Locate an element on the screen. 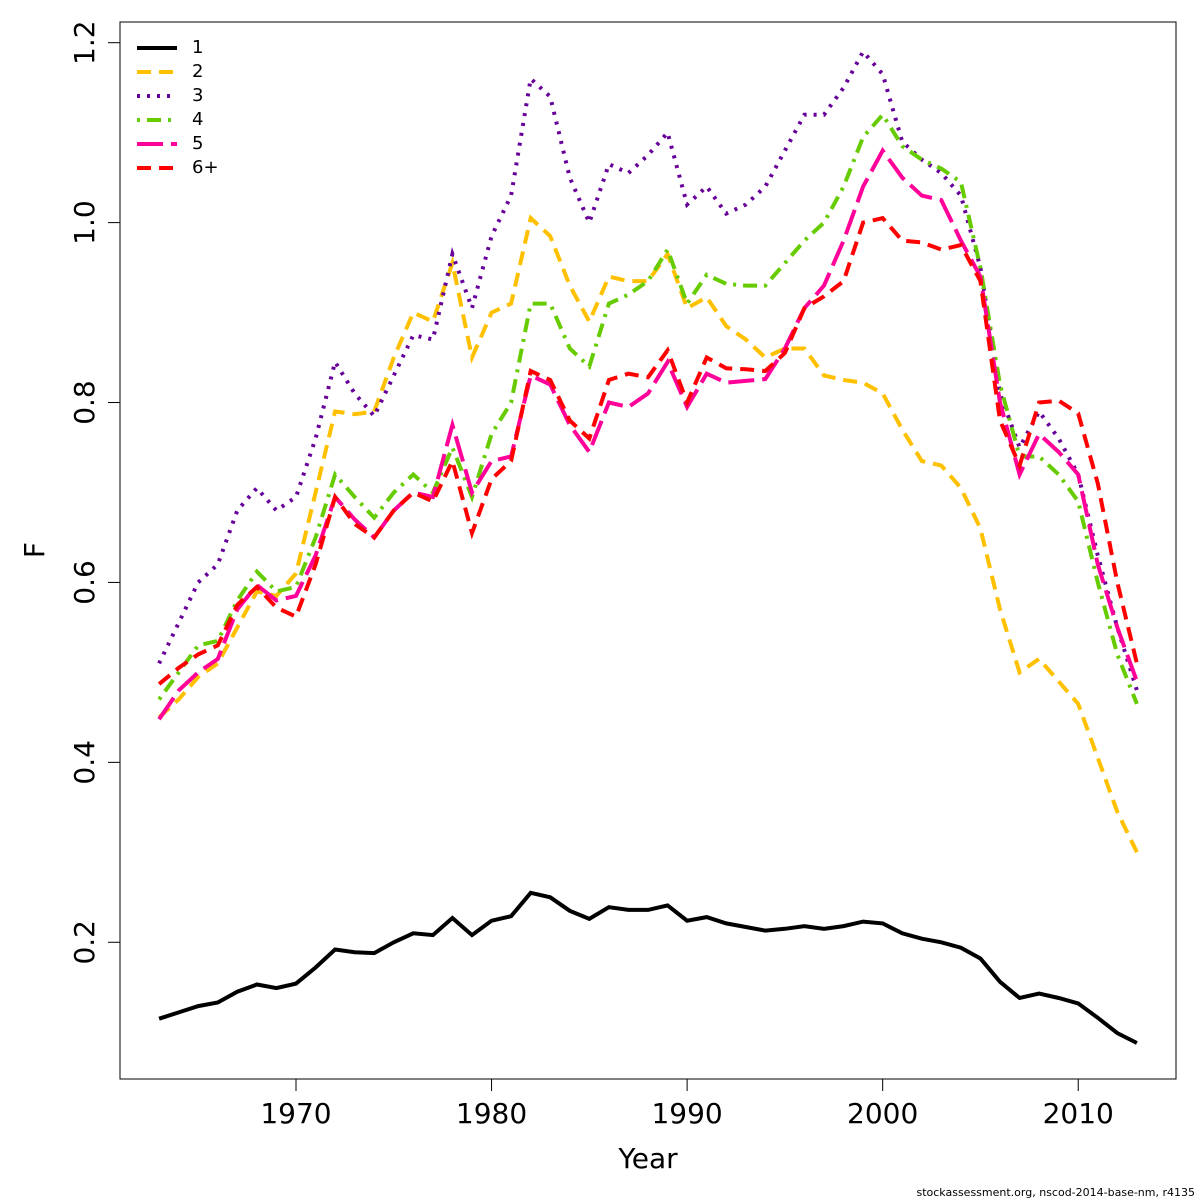  y-tick-label: 0.4 is located at coordinates (84, 762).